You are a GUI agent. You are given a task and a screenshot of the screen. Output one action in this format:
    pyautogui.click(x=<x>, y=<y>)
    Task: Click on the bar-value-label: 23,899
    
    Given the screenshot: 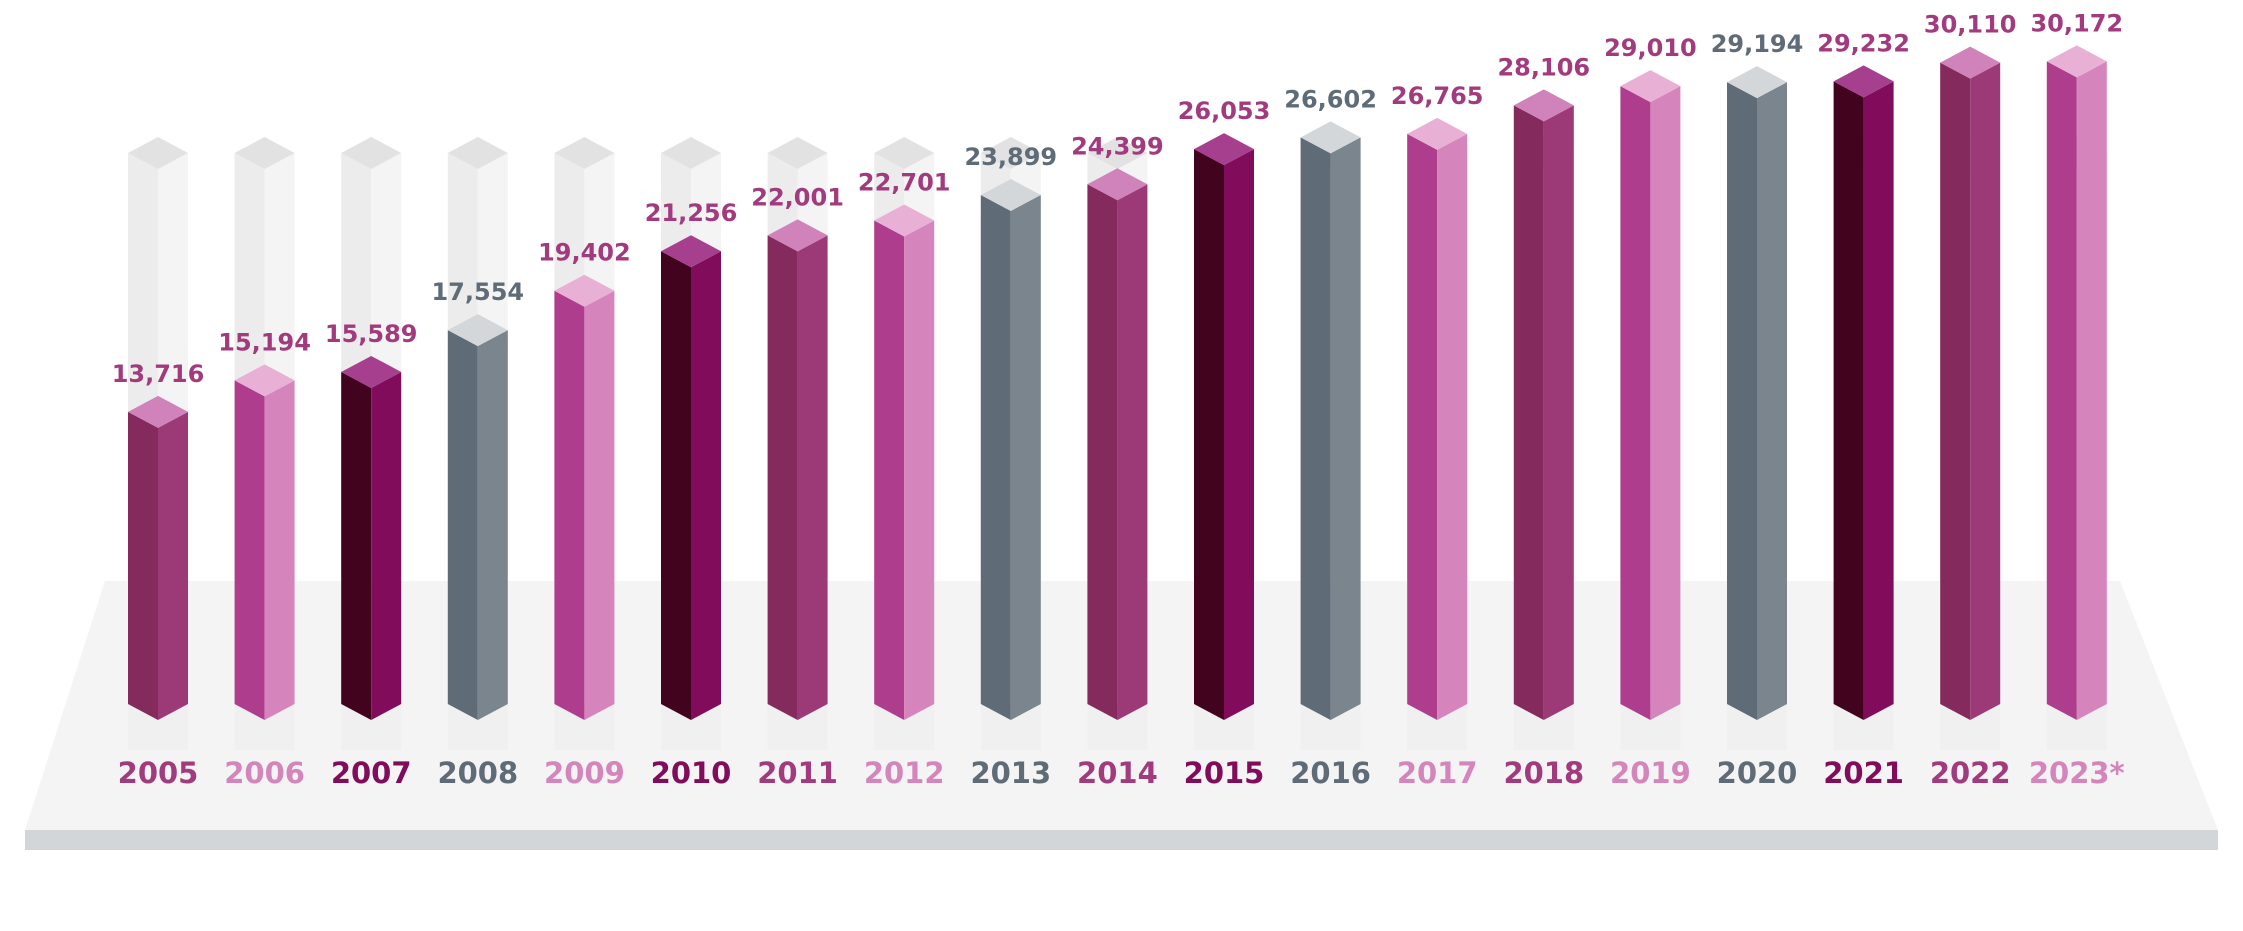 What is the action you would take?
    pyautogui.click(x=1010, y=157)
    